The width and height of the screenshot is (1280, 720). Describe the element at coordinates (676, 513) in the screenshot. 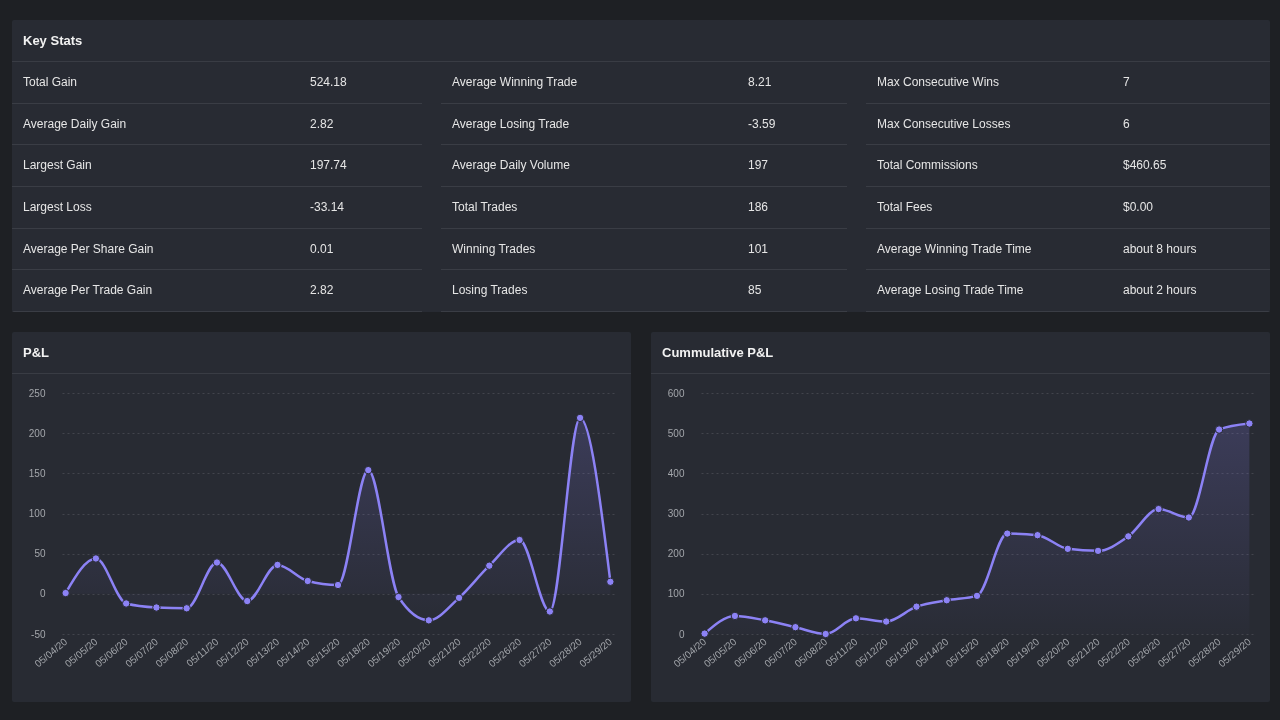

I see `y-tick-label: 300` at that location.